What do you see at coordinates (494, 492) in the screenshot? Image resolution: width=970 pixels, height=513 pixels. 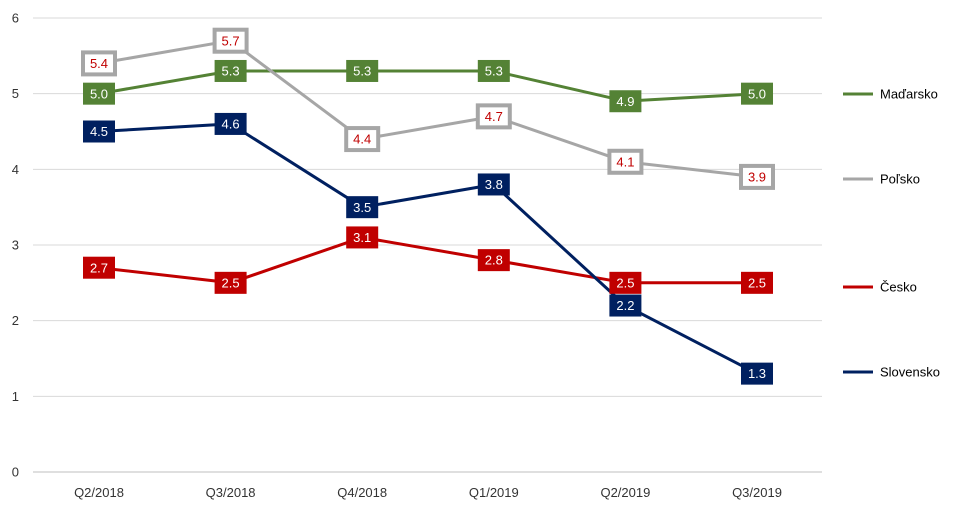 I see `x-tick-label: Q1/2019` at bounding box center [494, 492].